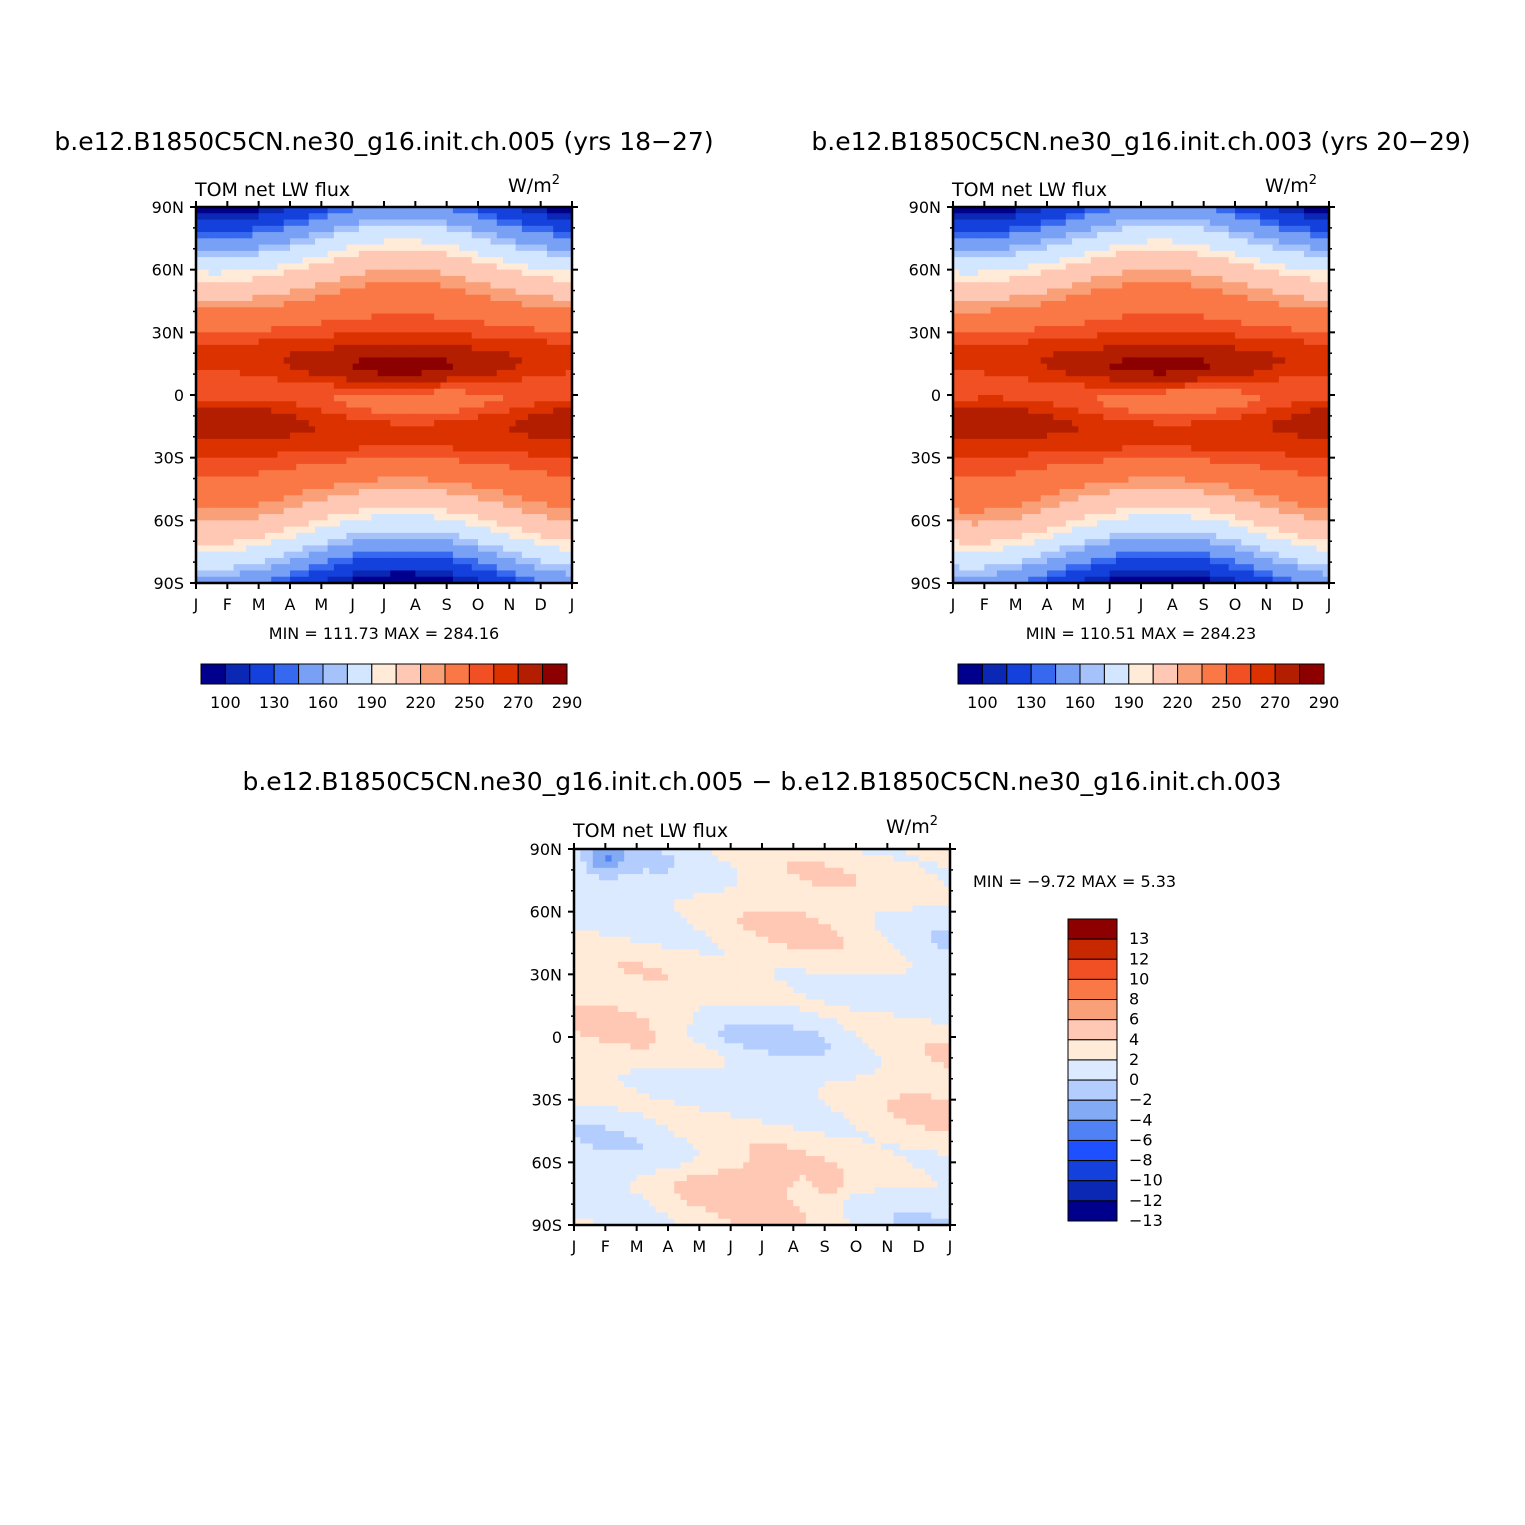 The height and width of the screenshot is (1525, 1525). I want to click on colorbar-swatch, so click(555, 674).